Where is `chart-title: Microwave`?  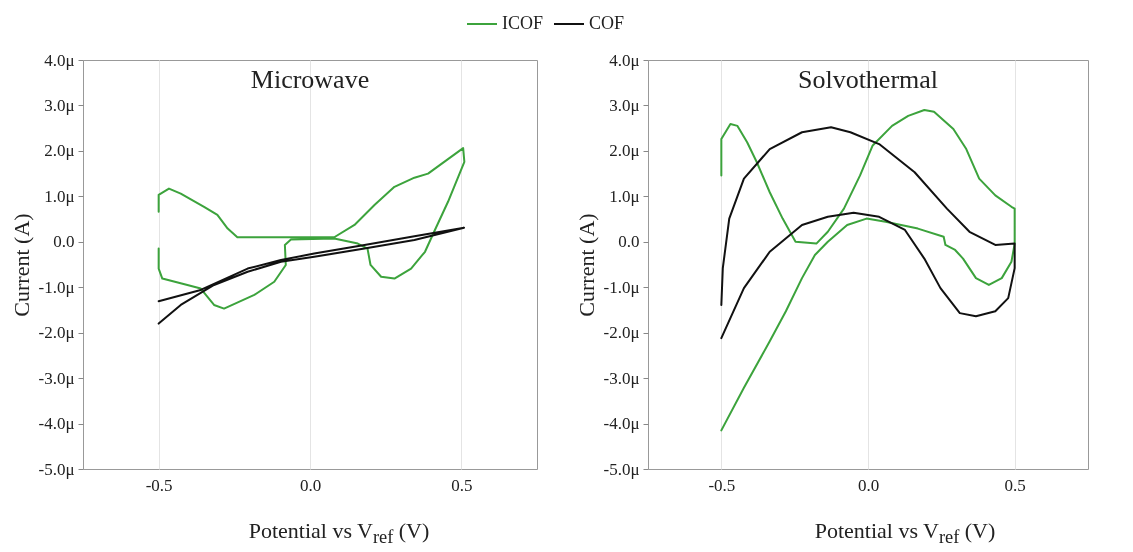 chart-title: Microwave is located at coordinates (310, 79).